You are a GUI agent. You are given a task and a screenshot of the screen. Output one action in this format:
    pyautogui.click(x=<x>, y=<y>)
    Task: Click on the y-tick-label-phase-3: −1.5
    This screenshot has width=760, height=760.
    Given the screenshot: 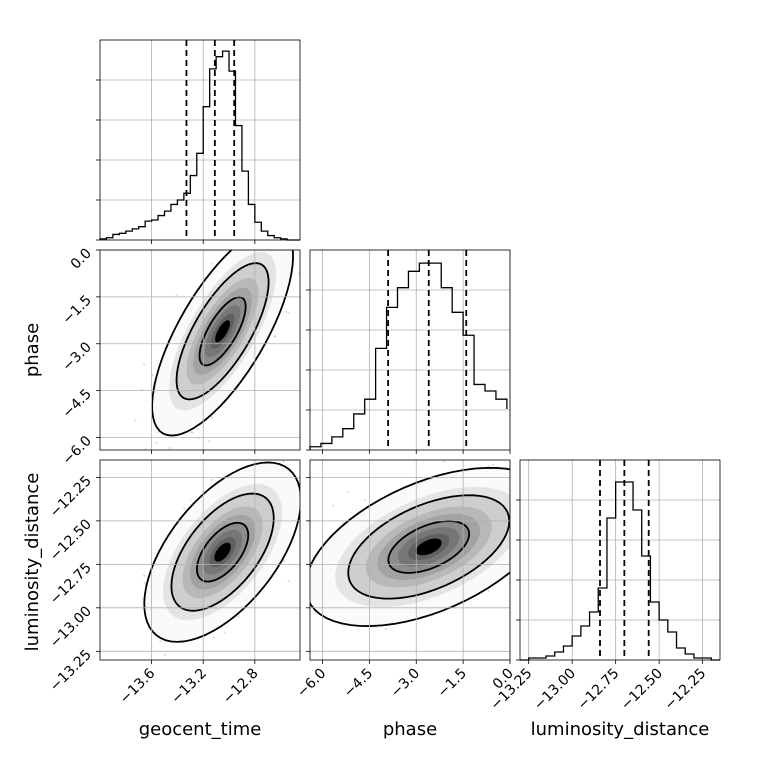 What is the action you would take?
    pyautogui.click(x=76, y=309)
    